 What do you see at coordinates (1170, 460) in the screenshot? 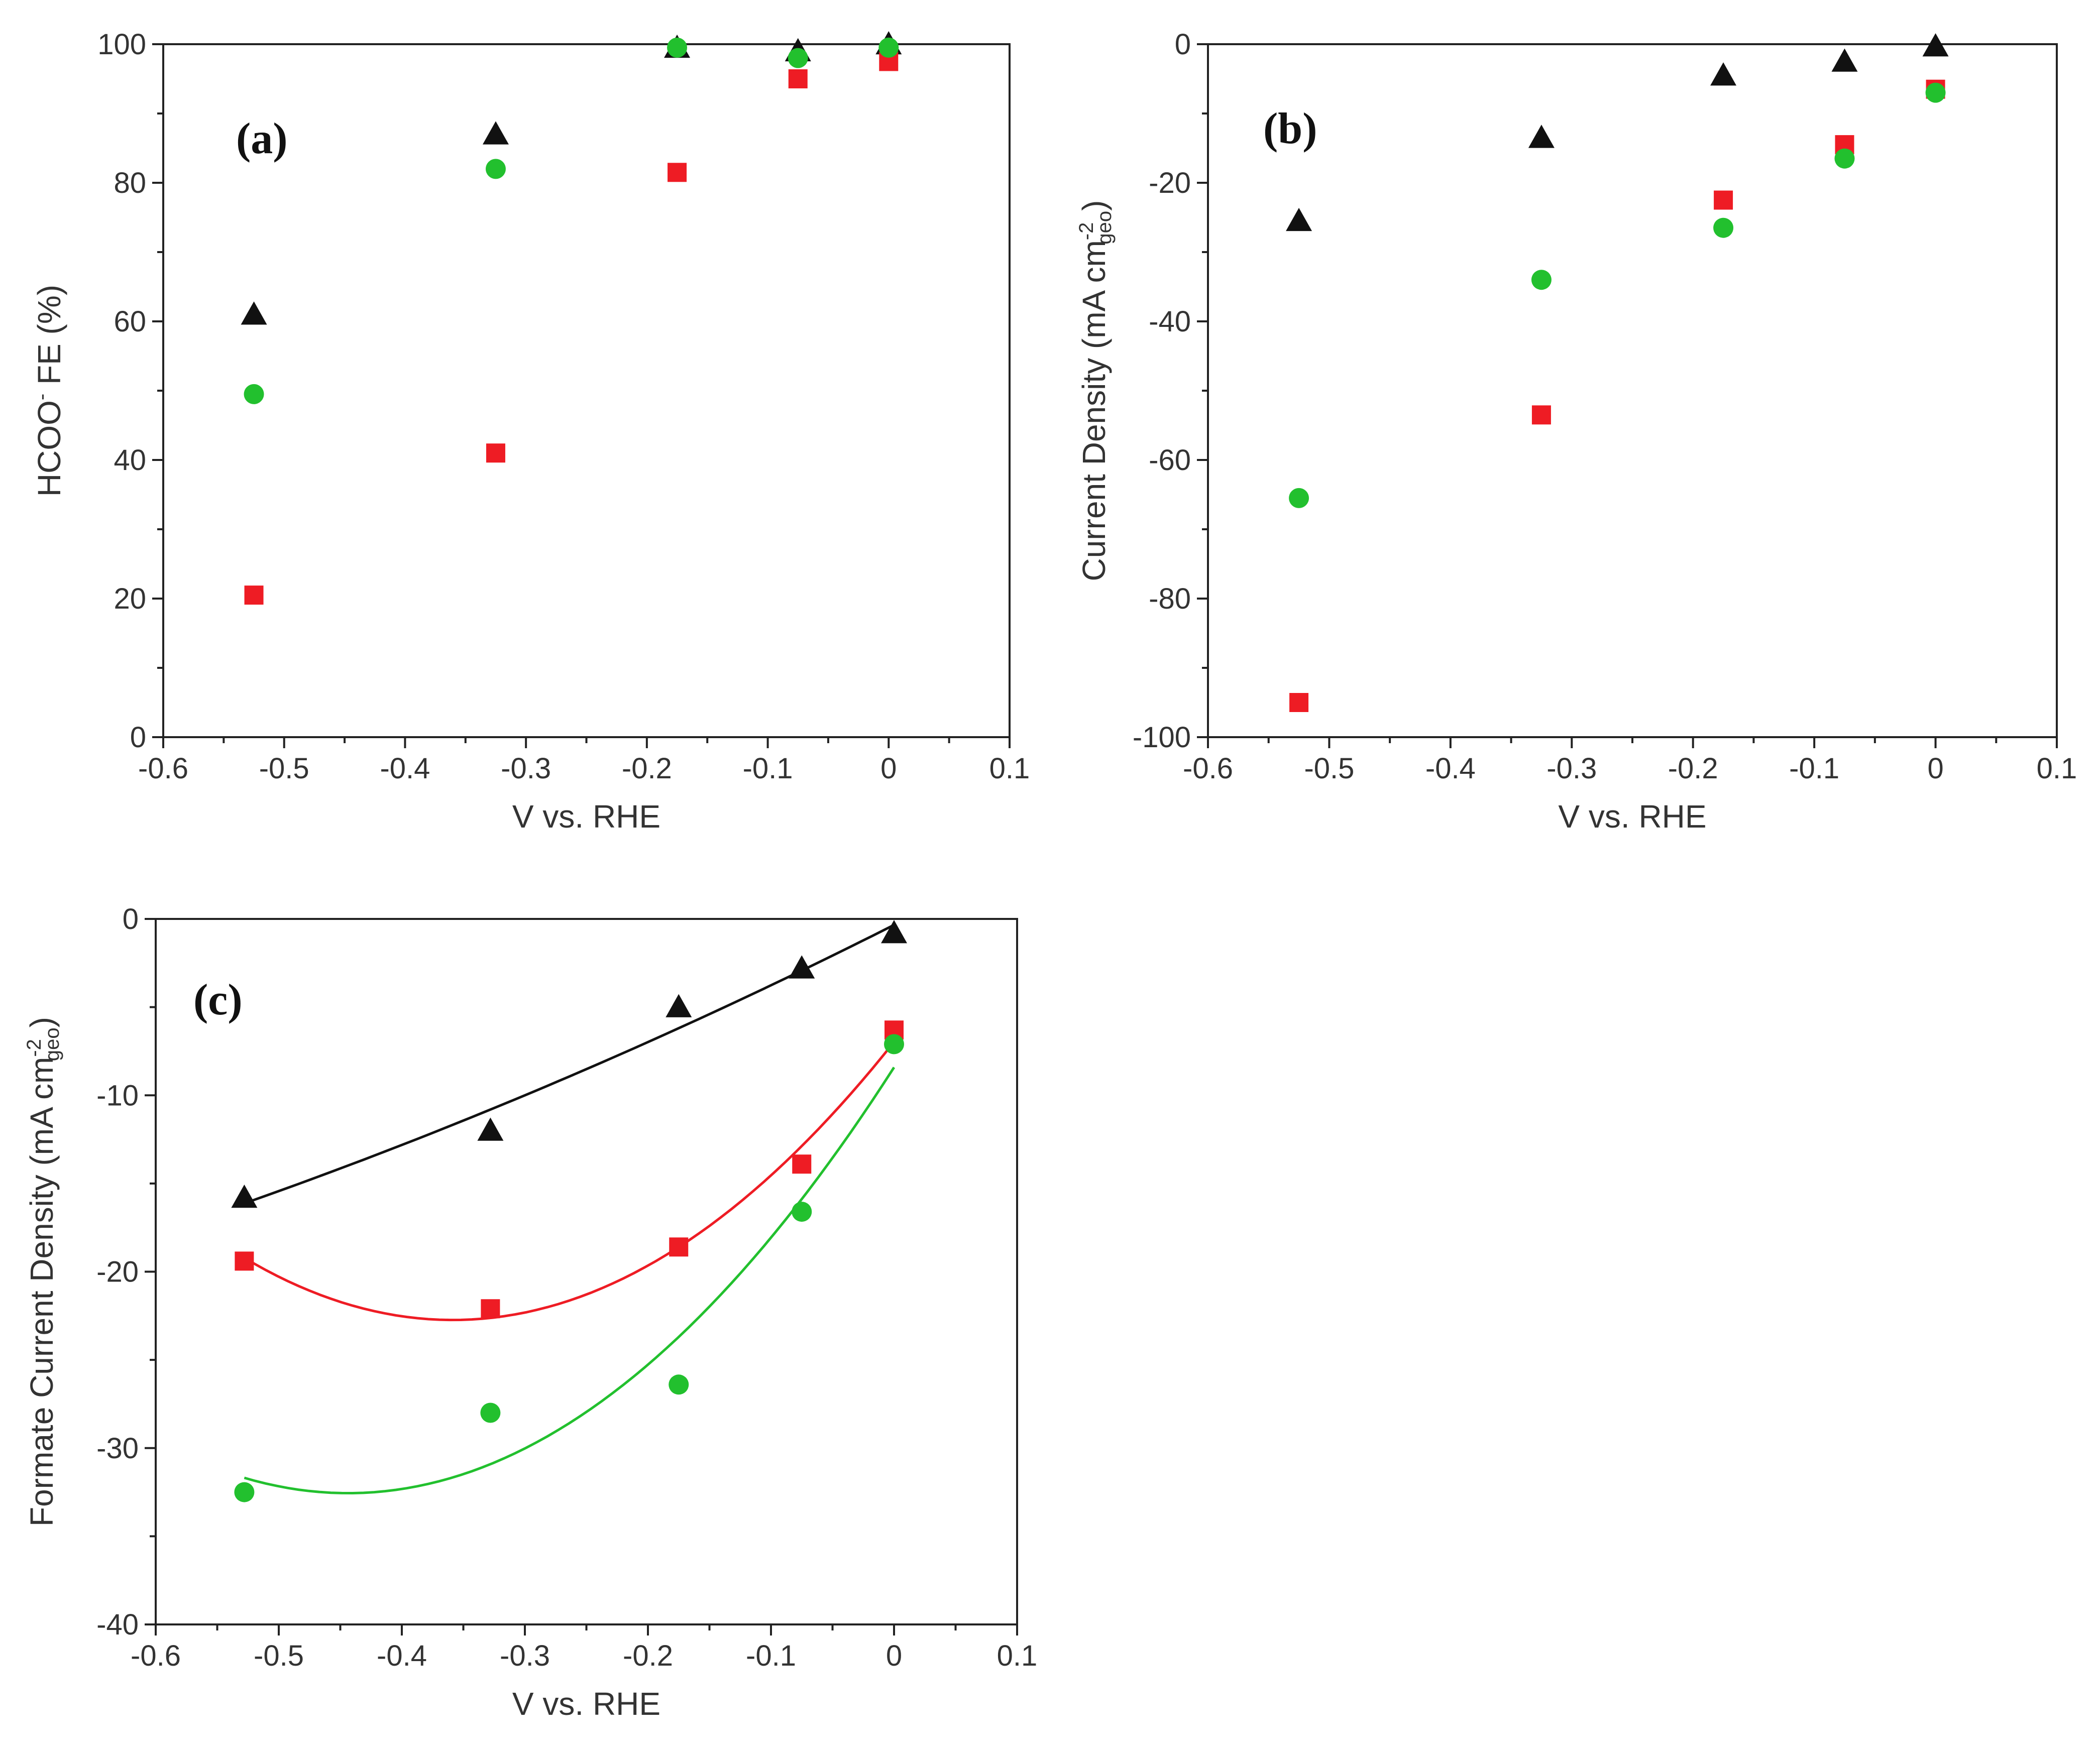
I see `y-tick-label: -60` at bounding box center [1170, 460].